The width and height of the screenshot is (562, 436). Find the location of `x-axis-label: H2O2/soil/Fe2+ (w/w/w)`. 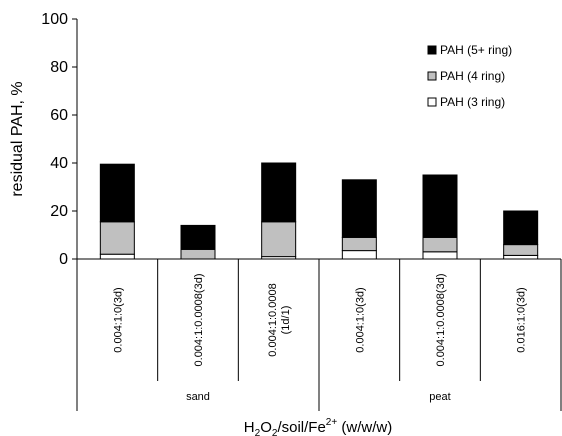

x-axis-label: H2O2/soil/Fe2+ (w/w/w) is located at coordinates (318, 426).